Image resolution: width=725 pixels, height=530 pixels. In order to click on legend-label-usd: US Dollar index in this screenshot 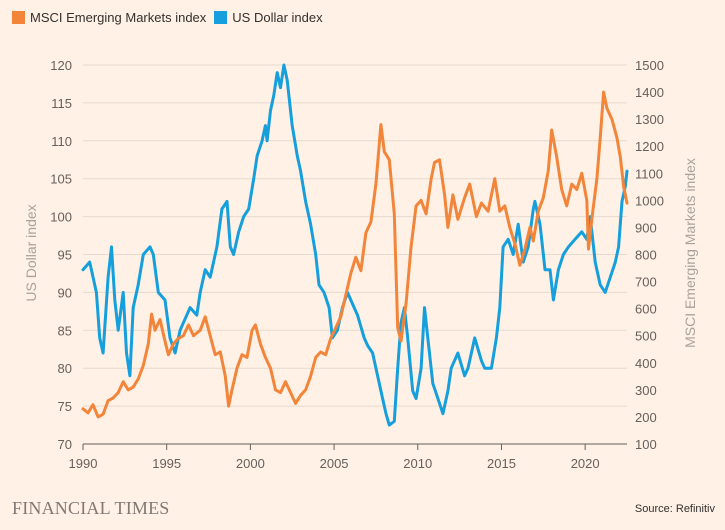, I will do `click(277, 17)`.